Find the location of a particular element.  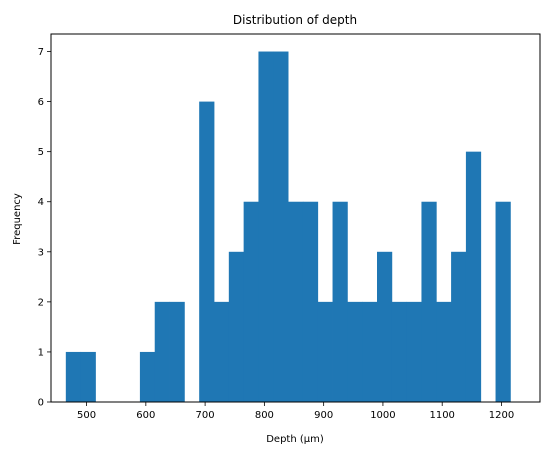

x-tick-label: 1000 is located at coordinates (382, 415).